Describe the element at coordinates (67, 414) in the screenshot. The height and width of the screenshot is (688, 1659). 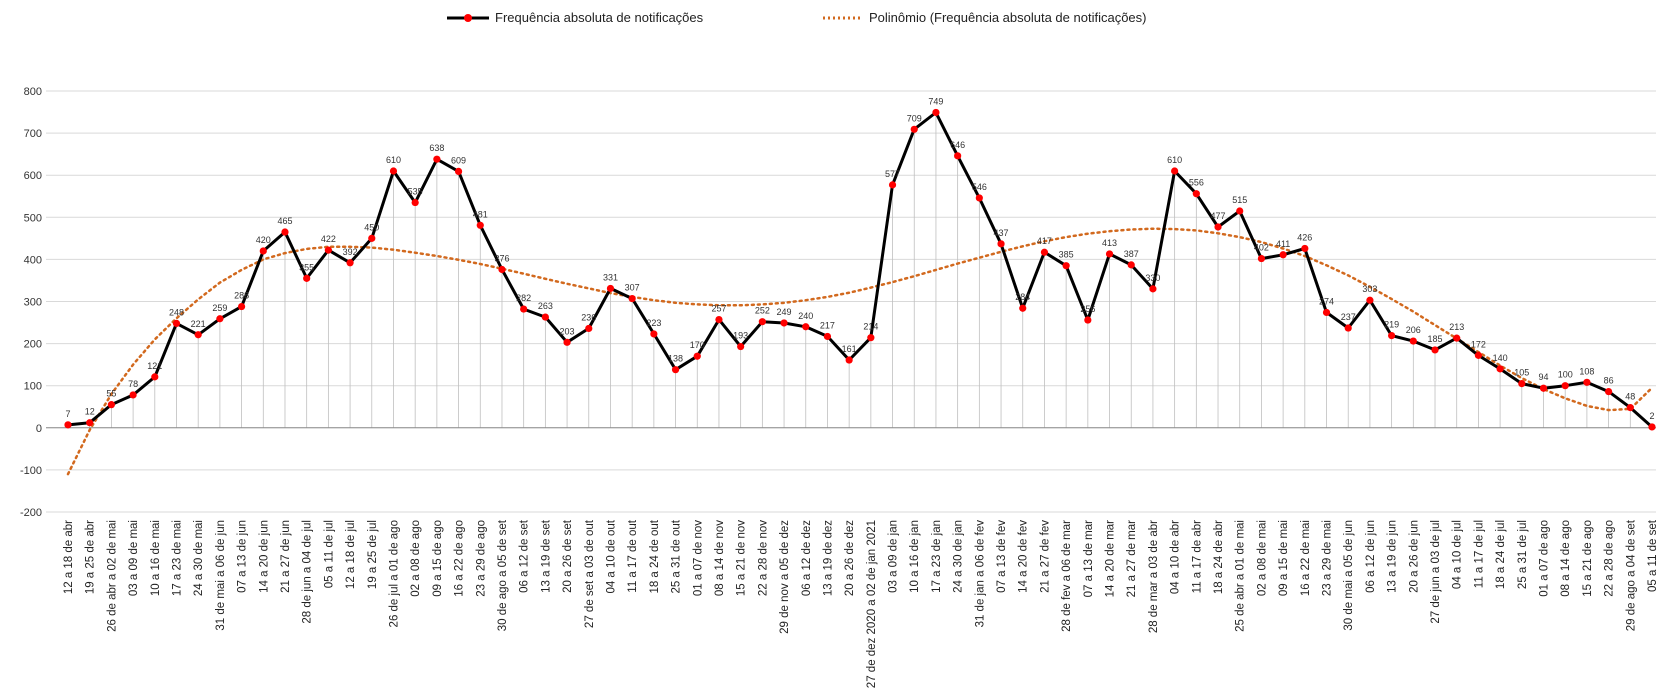
I see `data-label: 7` at that location.